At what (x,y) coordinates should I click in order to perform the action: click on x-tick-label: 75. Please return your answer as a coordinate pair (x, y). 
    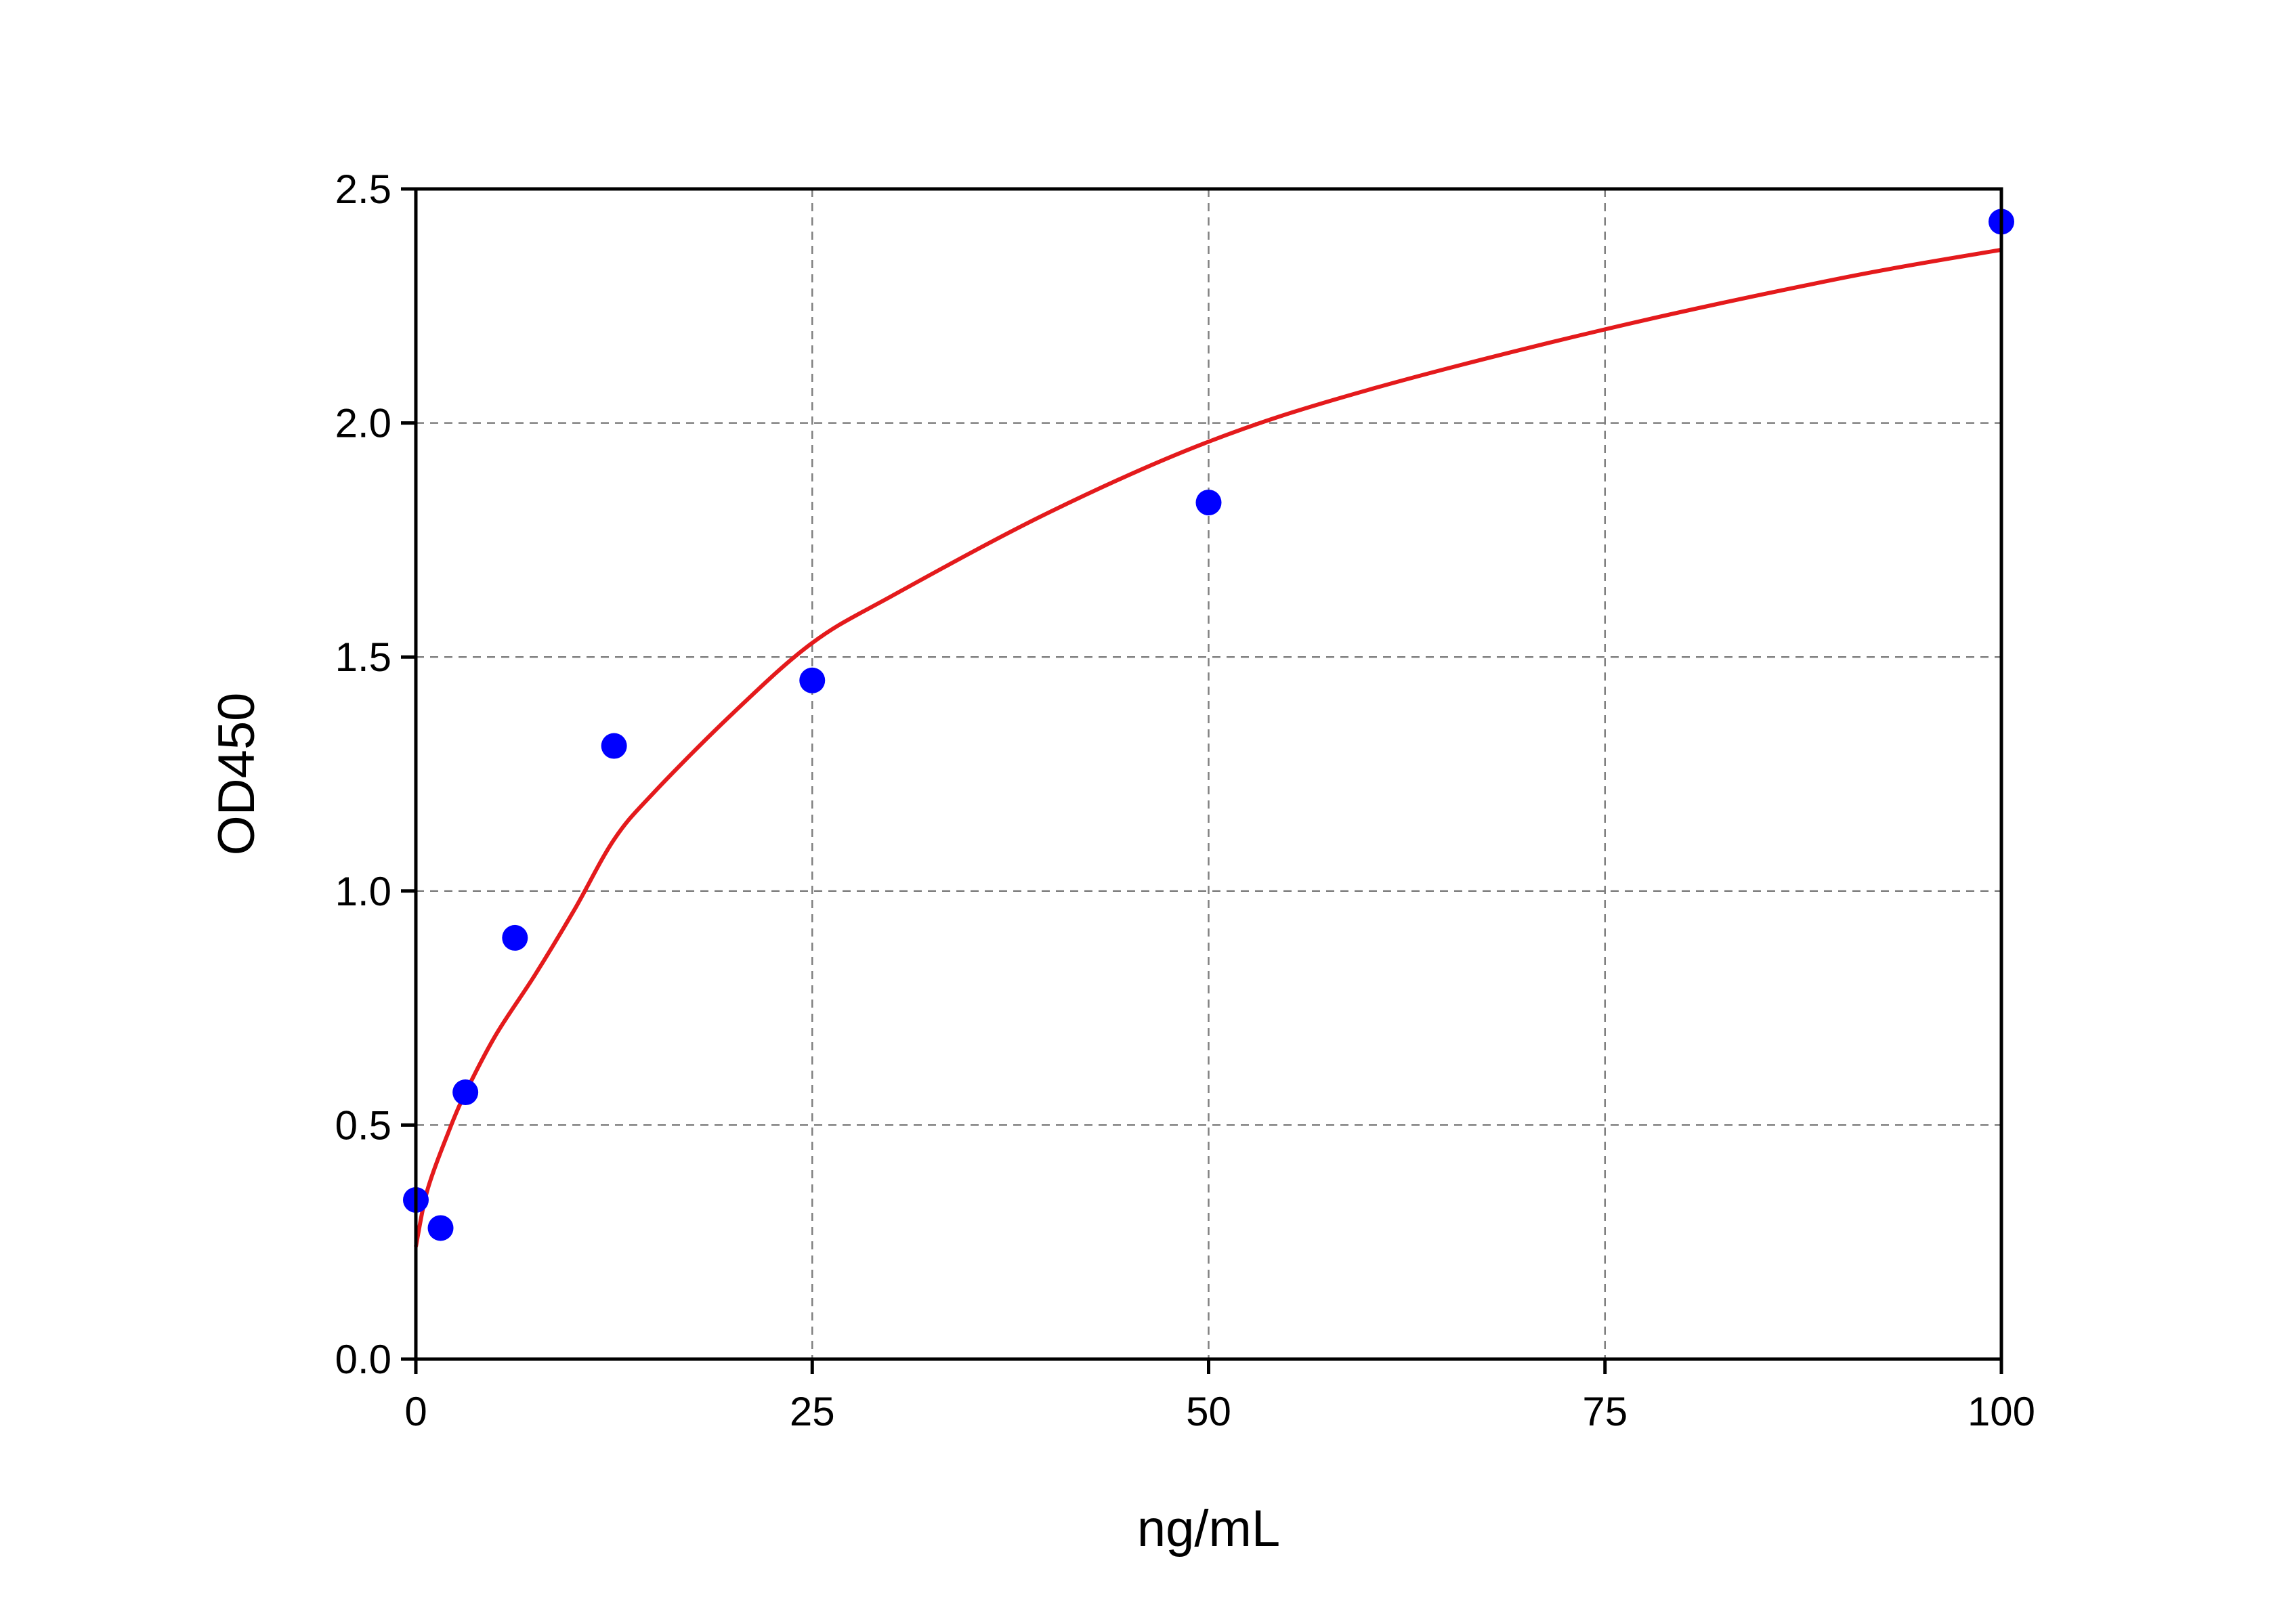
    Looking at the image, I should click on (1605, 1411).